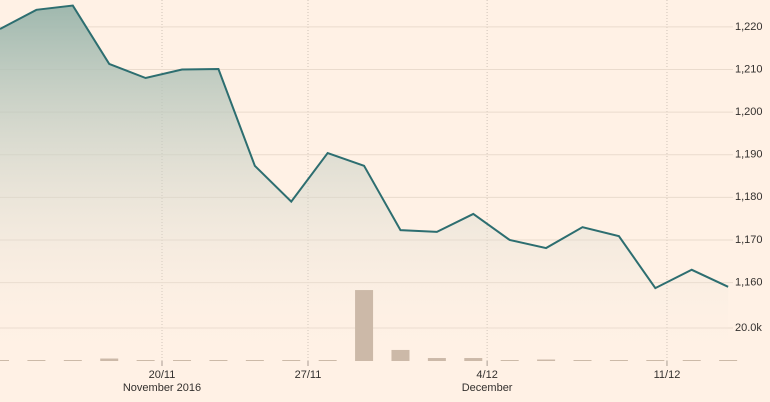 This screenshot has height=402, width=770. What do you see at coordinates (749, 27) in the screenshot?
I see `y-tick-label: 1,220` at bounding box center [749, 27].